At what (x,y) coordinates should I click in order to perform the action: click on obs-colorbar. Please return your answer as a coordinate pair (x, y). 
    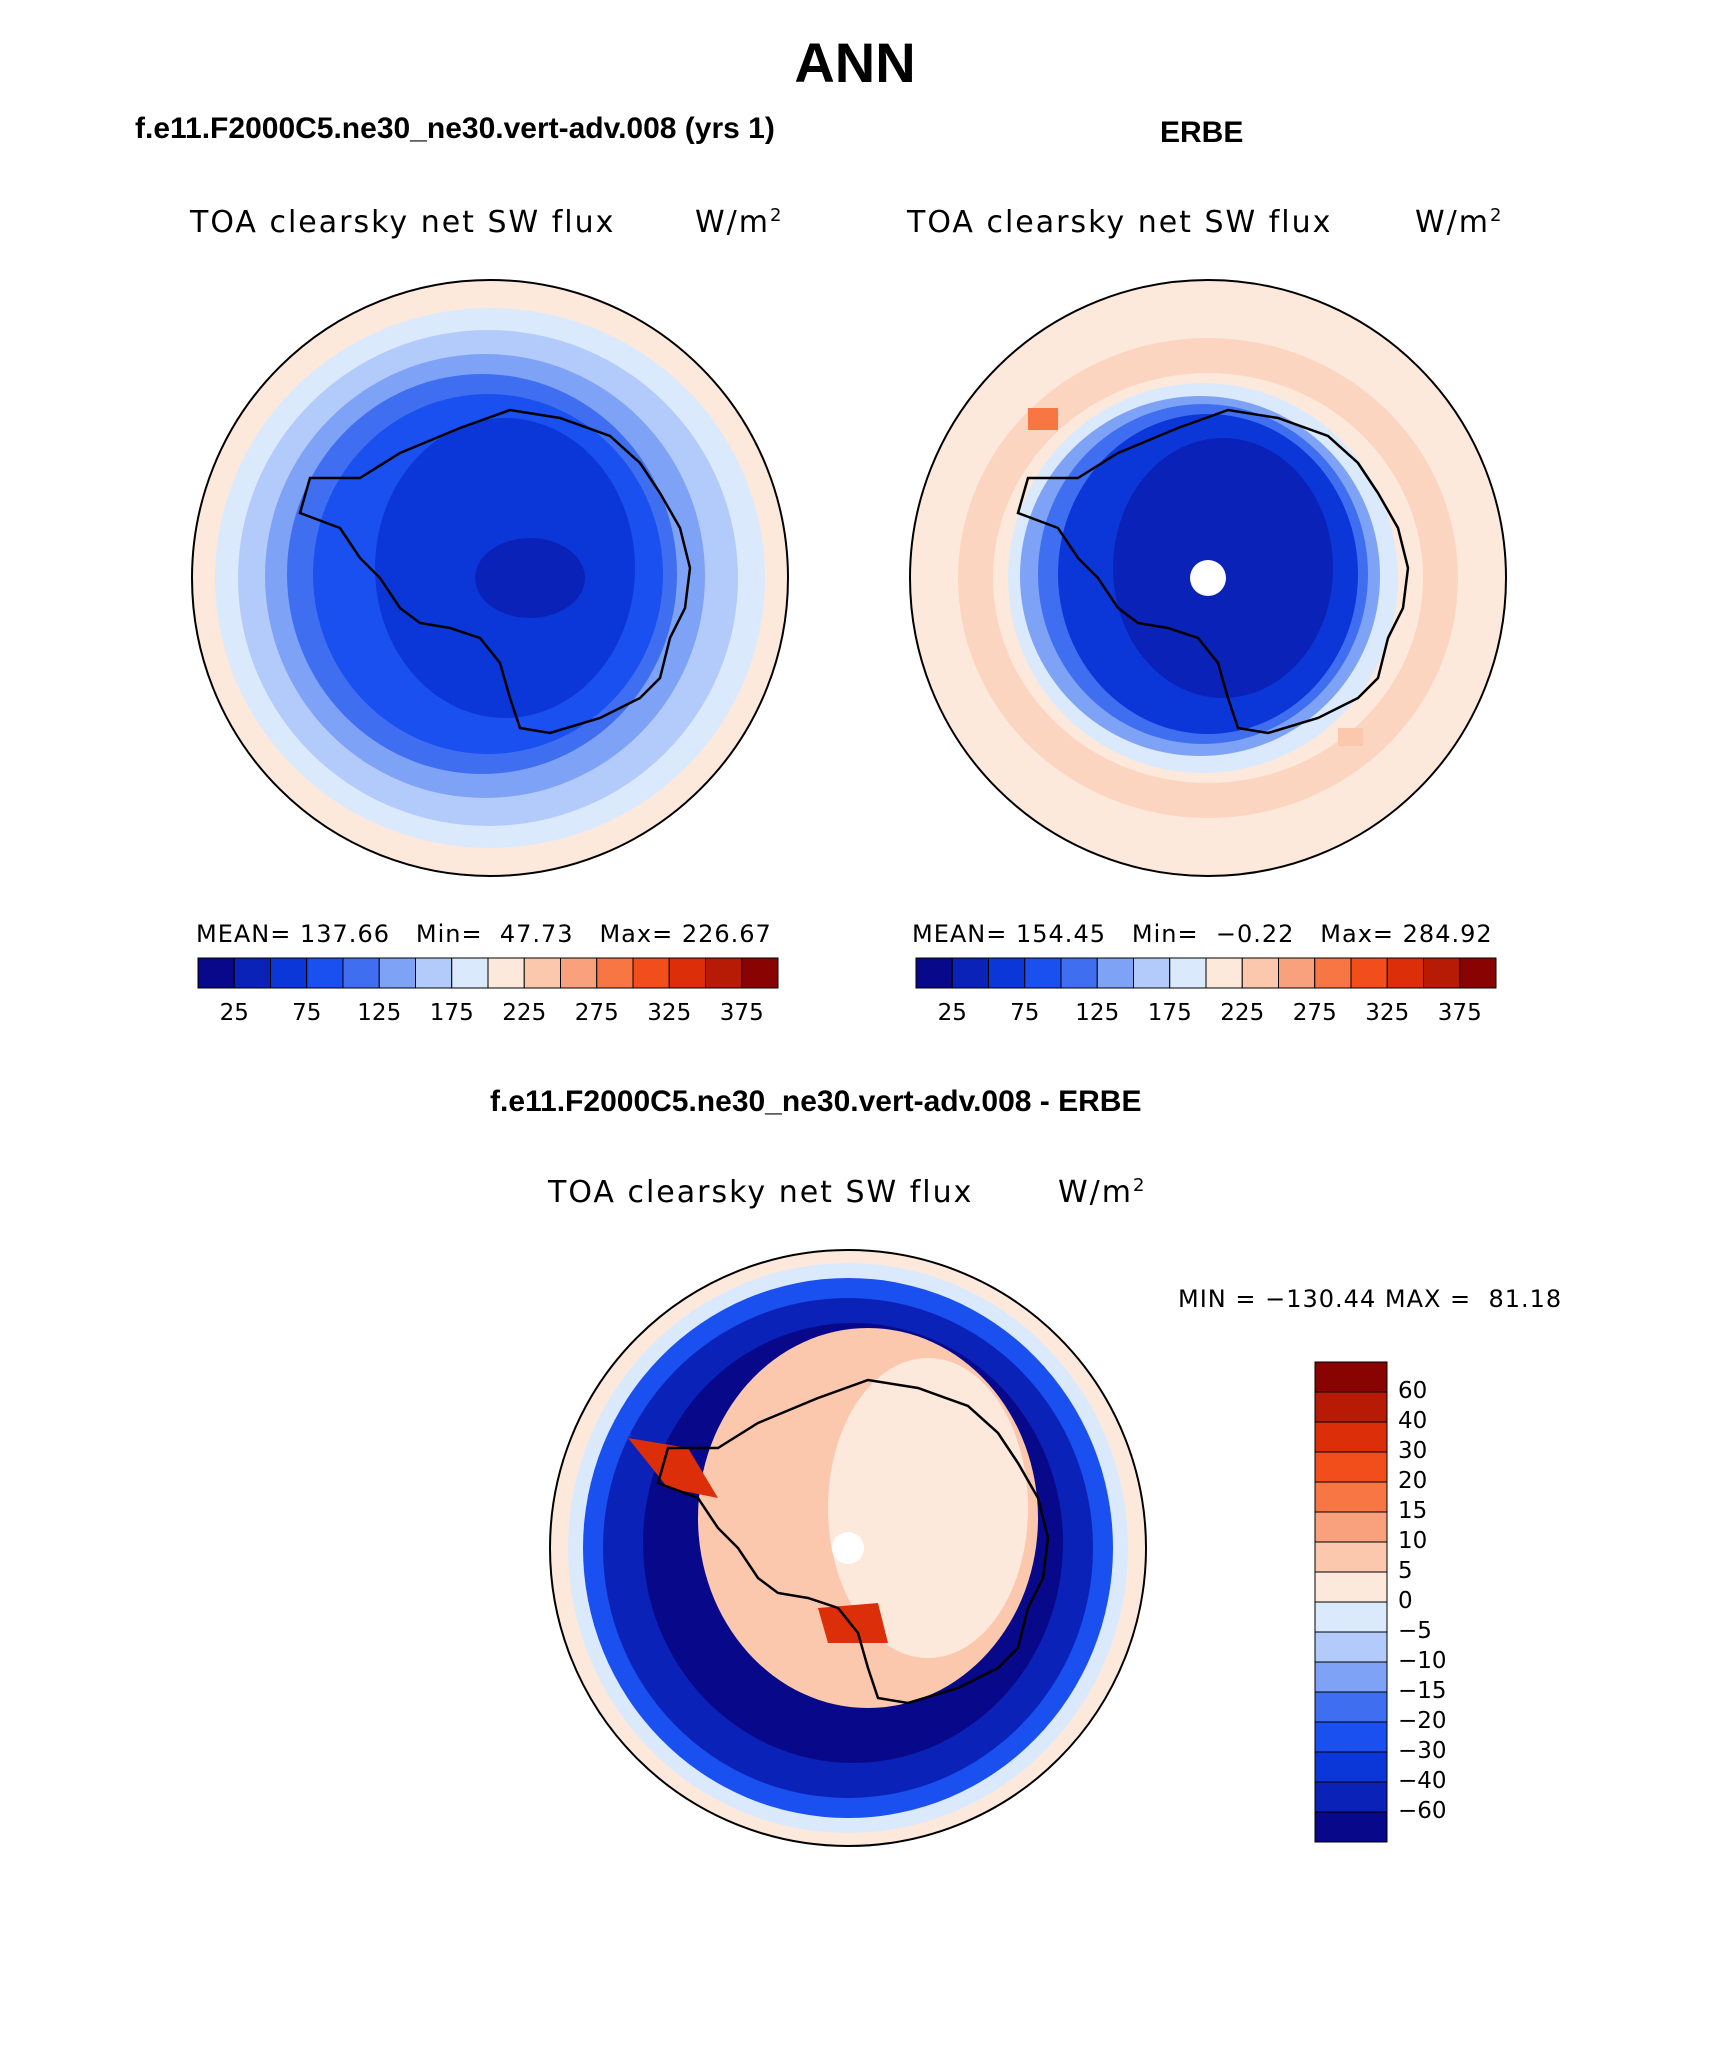
    Looking at the image, I should click on (1206, 973).